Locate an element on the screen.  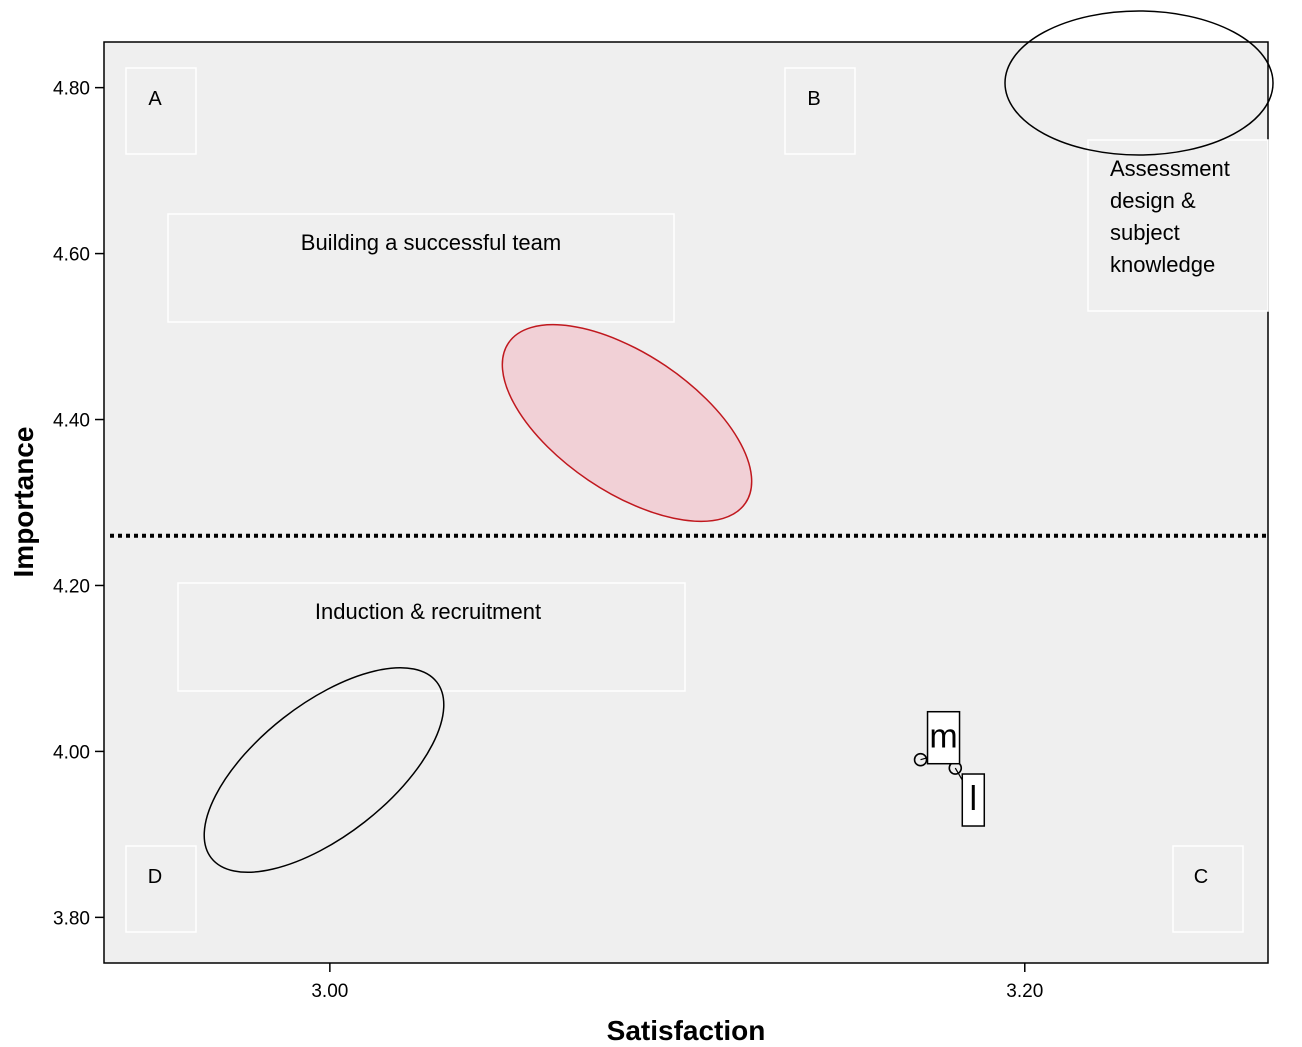
y-tick-label: 4.60 is located at coordinates (71, 255).